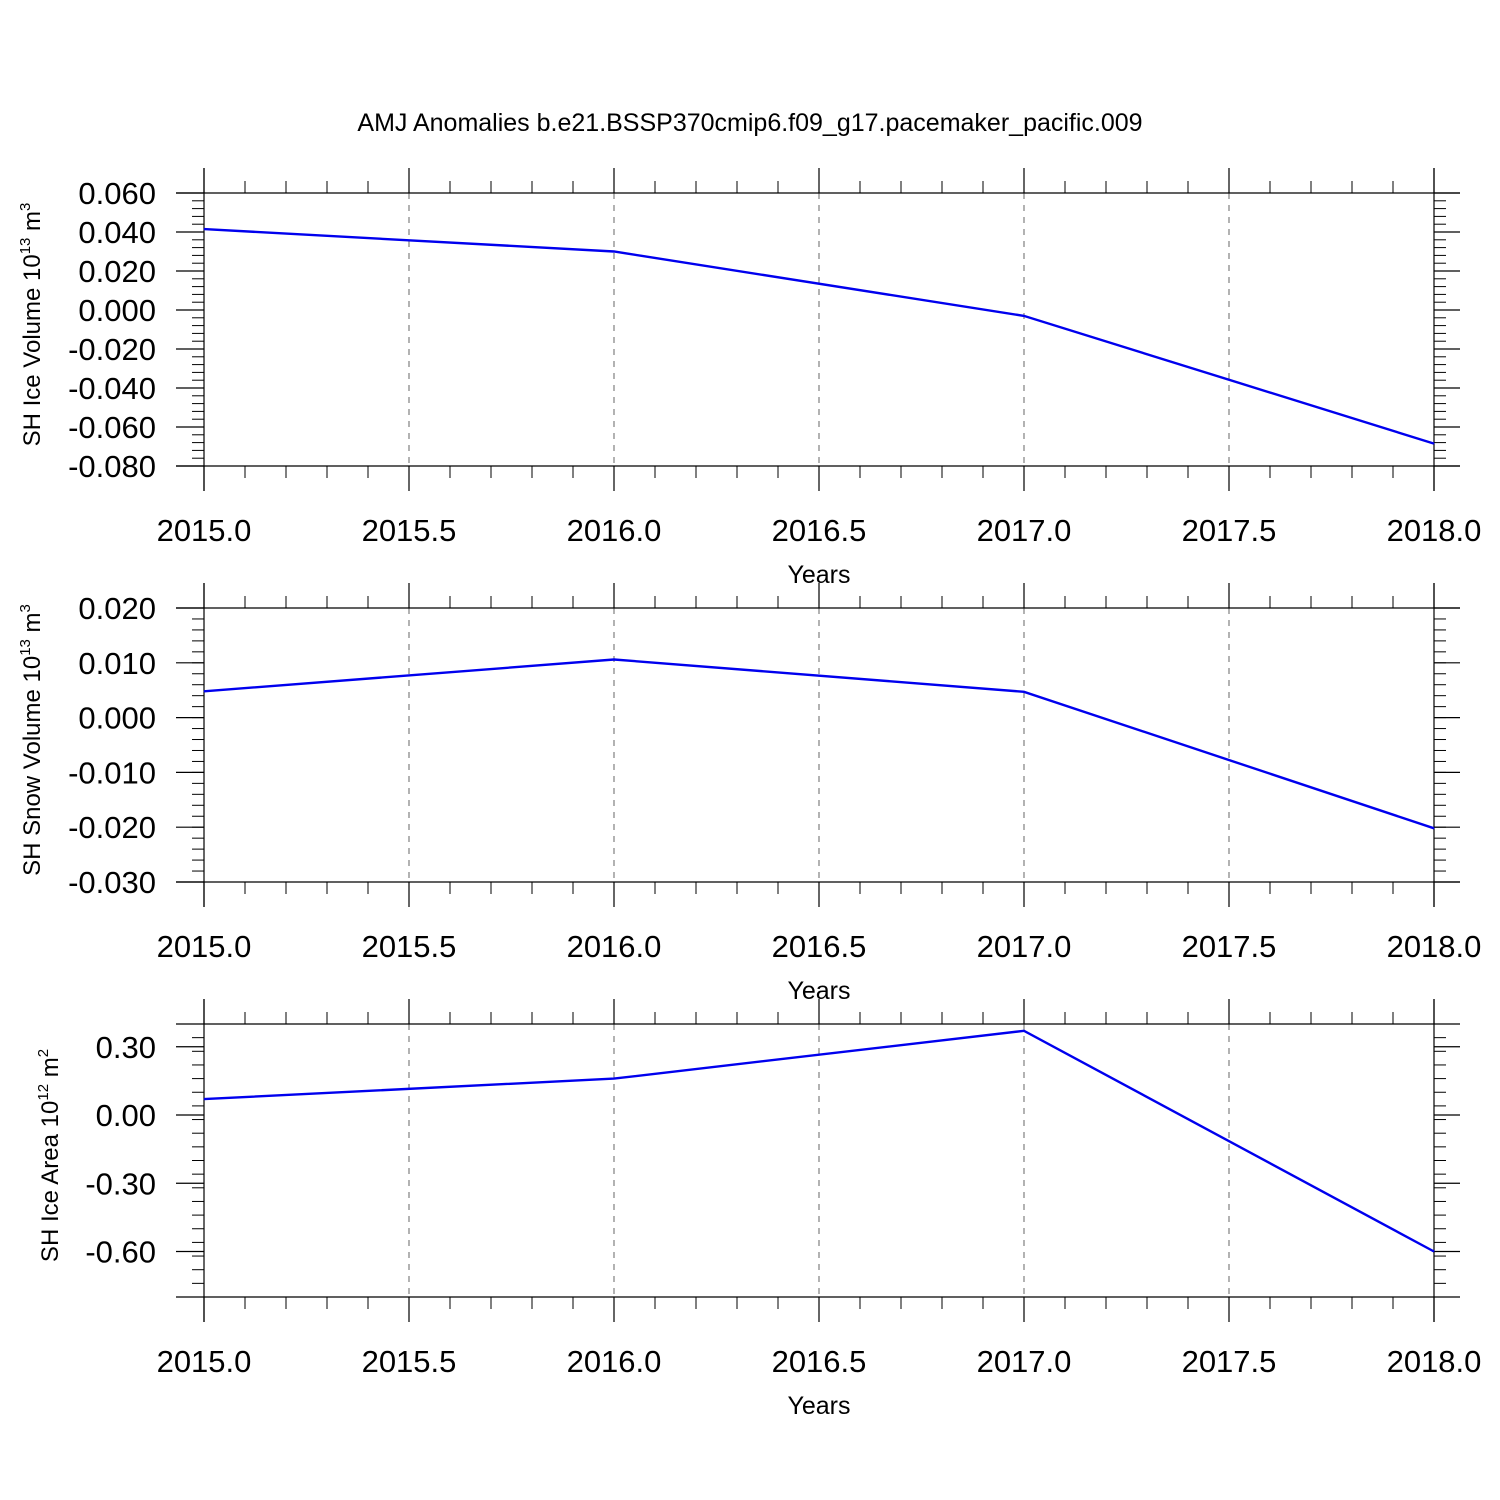 The image size is (1500, 1500). What do you see at coordinates (112, 466) in the screenshot?
I see `y-tick-label: -0.080` at bounding box center [112, 466].